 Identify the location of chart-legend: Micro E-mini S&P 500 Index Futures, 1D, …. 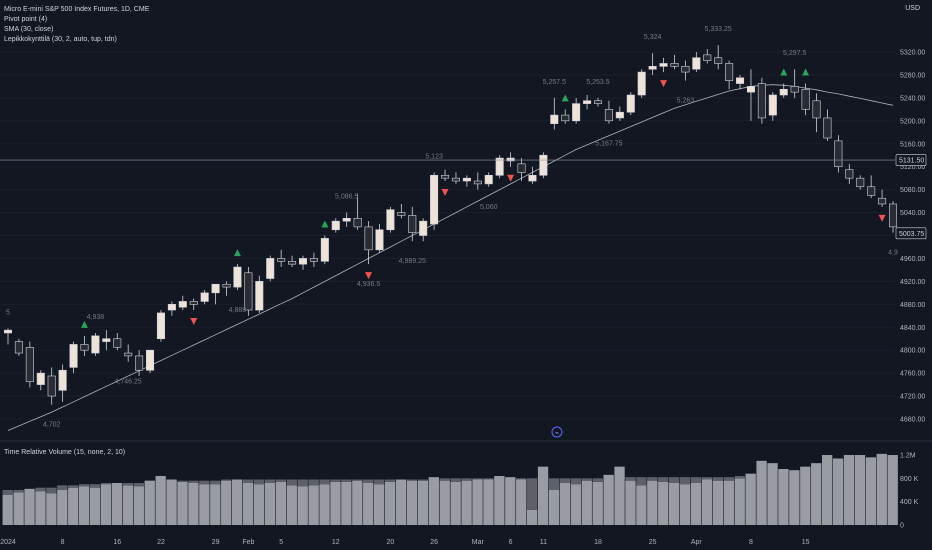
(76, 25).